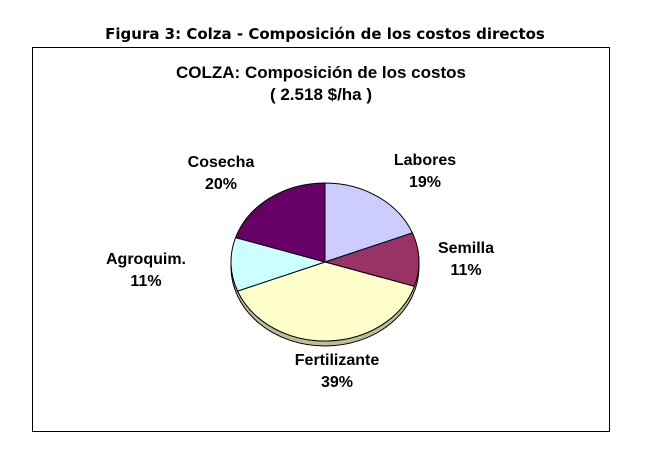 Image resolution: width=650 pixels, height=450 pixels. What do you see at coordinates (337, 382) in the screenshot?
I see `slice-value-label: 39%` at bounding box center [337, 382].